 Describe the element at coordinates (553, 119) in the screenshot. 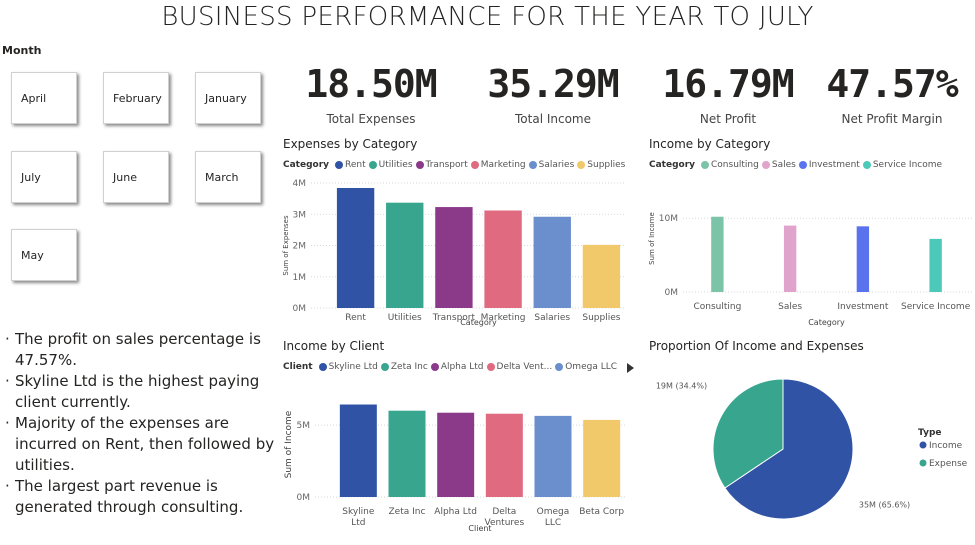

I see `kpi-label: Total Income` at that location.